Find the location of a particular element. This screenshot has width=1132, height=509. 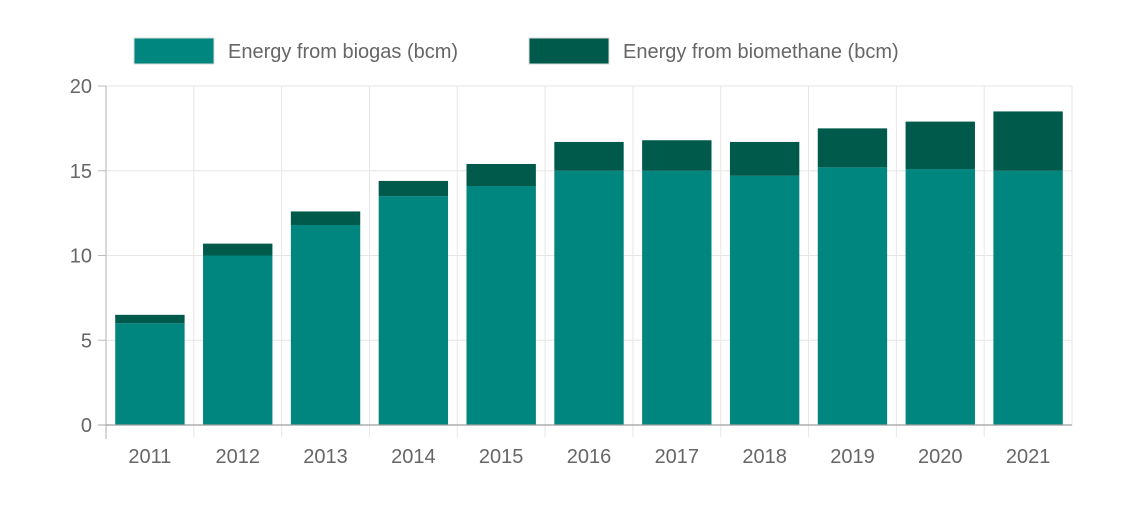

legend-label: Energy from biogas (bcm) is located at coordinates (343, 52).